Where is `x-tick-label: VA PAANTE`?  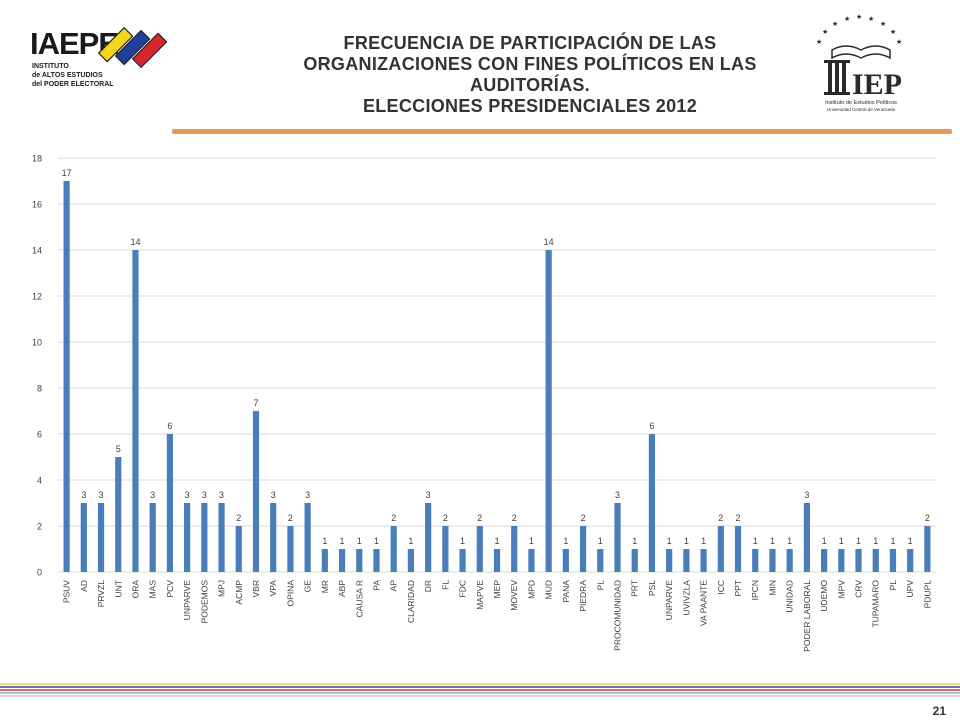 x-tick-label: VA PAANTE is located at coordinates (704, 603).